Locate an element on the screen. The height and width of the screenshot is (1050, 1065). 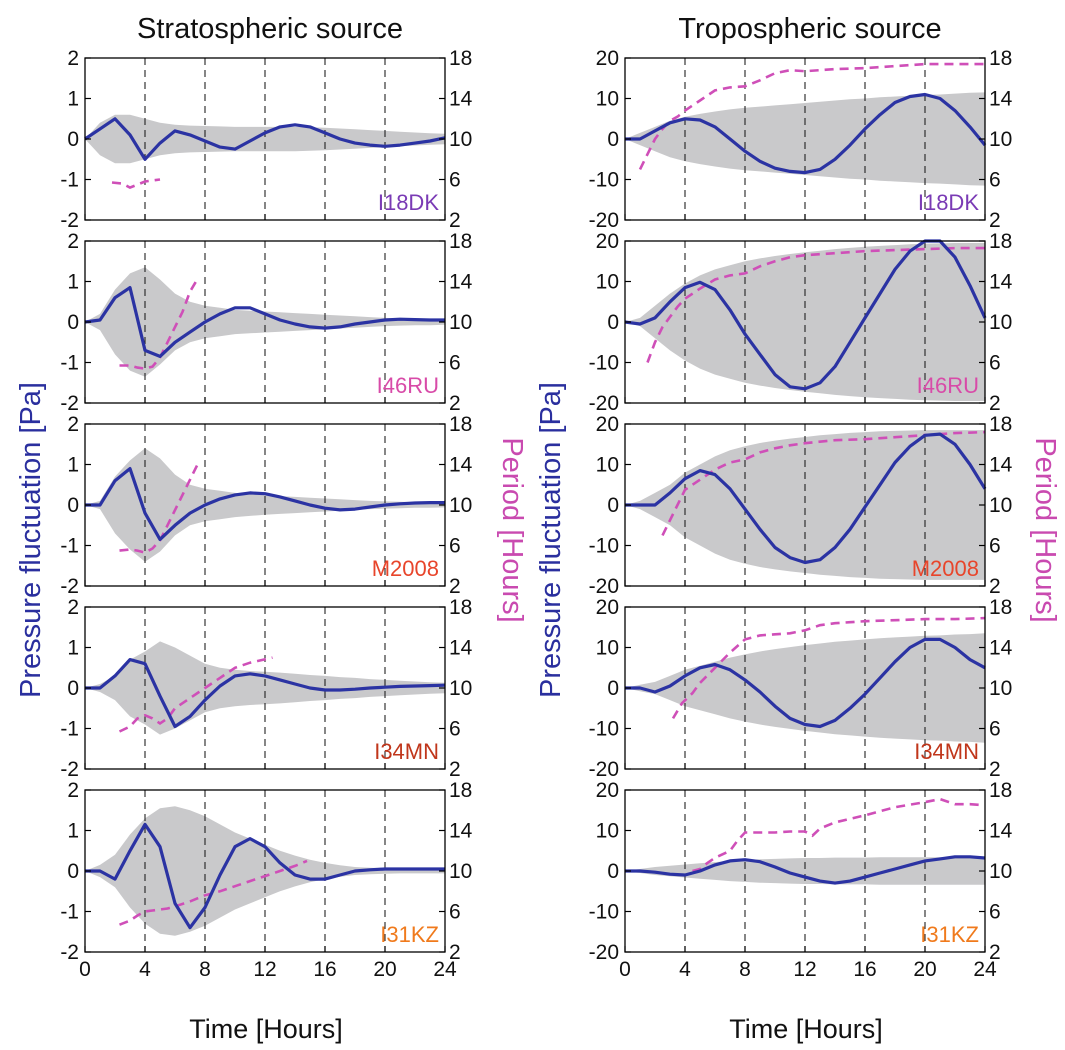
x-tick-label: 24 is located at coordinates (985, 969).